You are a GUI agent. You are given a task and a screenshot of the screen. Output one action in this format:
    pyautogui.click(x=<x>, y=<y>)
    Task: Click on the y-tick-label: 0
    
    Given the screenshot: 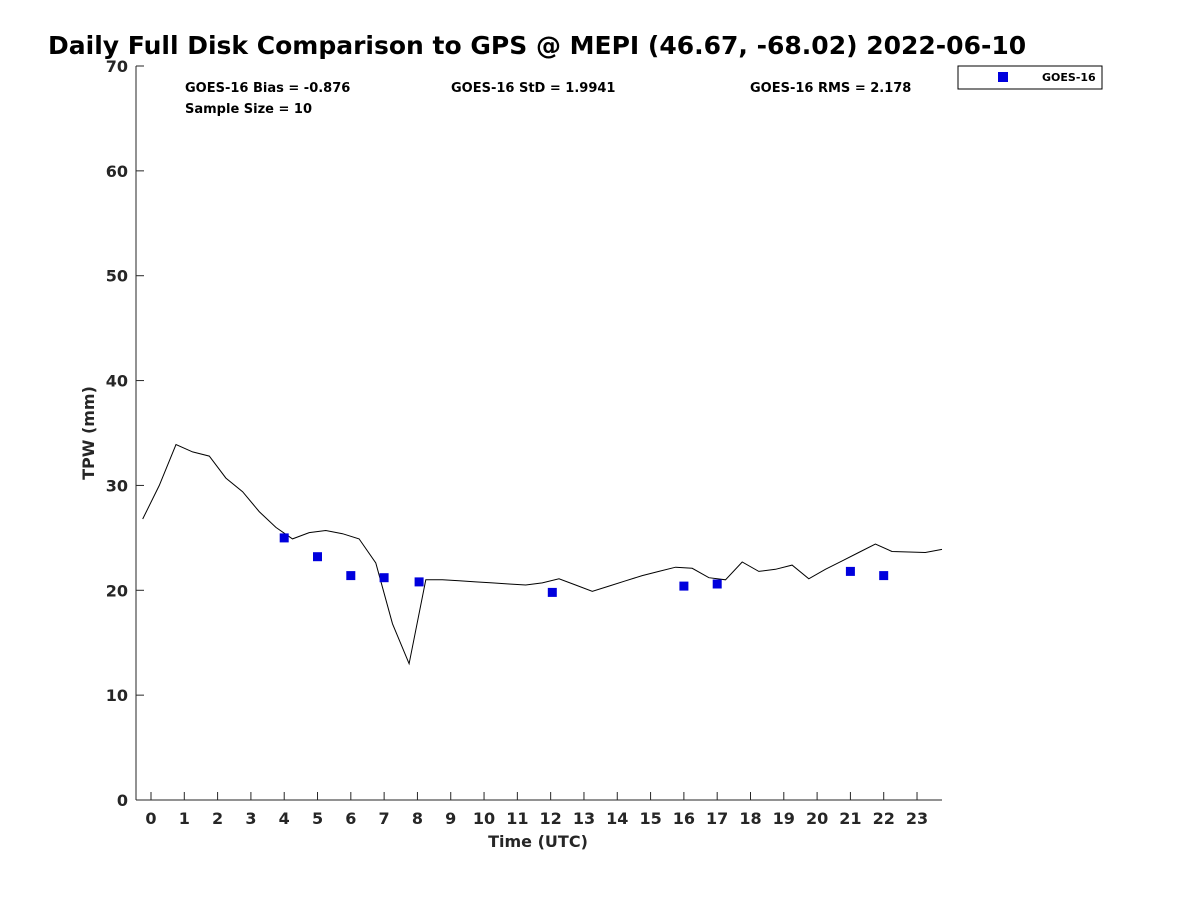 What is the action you would take?
    pyautogui.click(x=122, y=800)
    